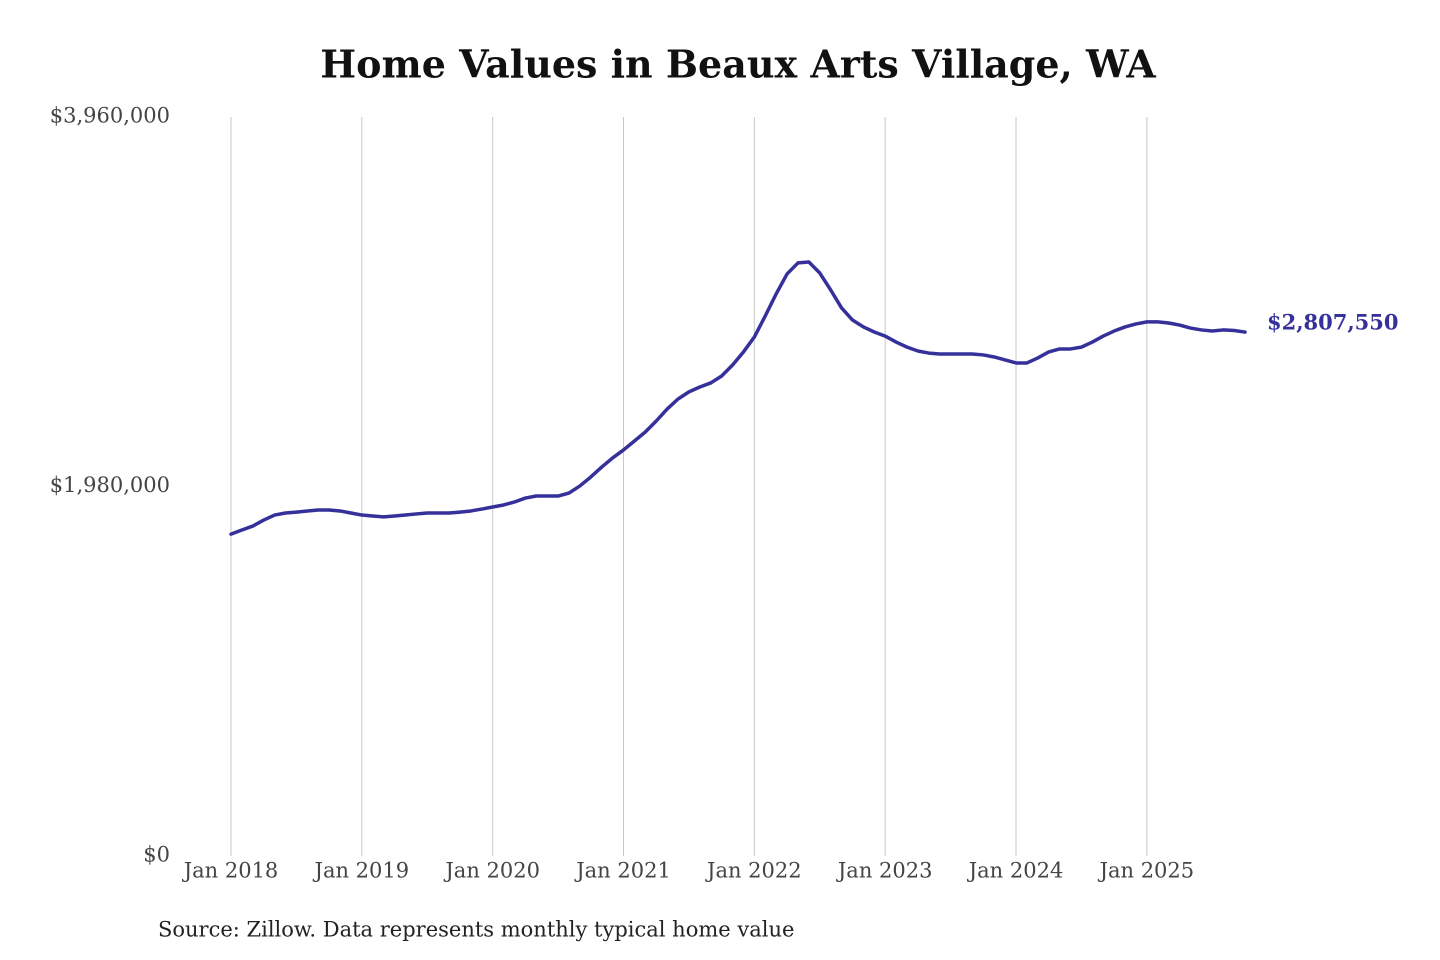 This screenshot has height=960, width=1440. Describe the element at coordinates (156, 855) in the screenshot. I see `y-tick-label: $0` at that location.